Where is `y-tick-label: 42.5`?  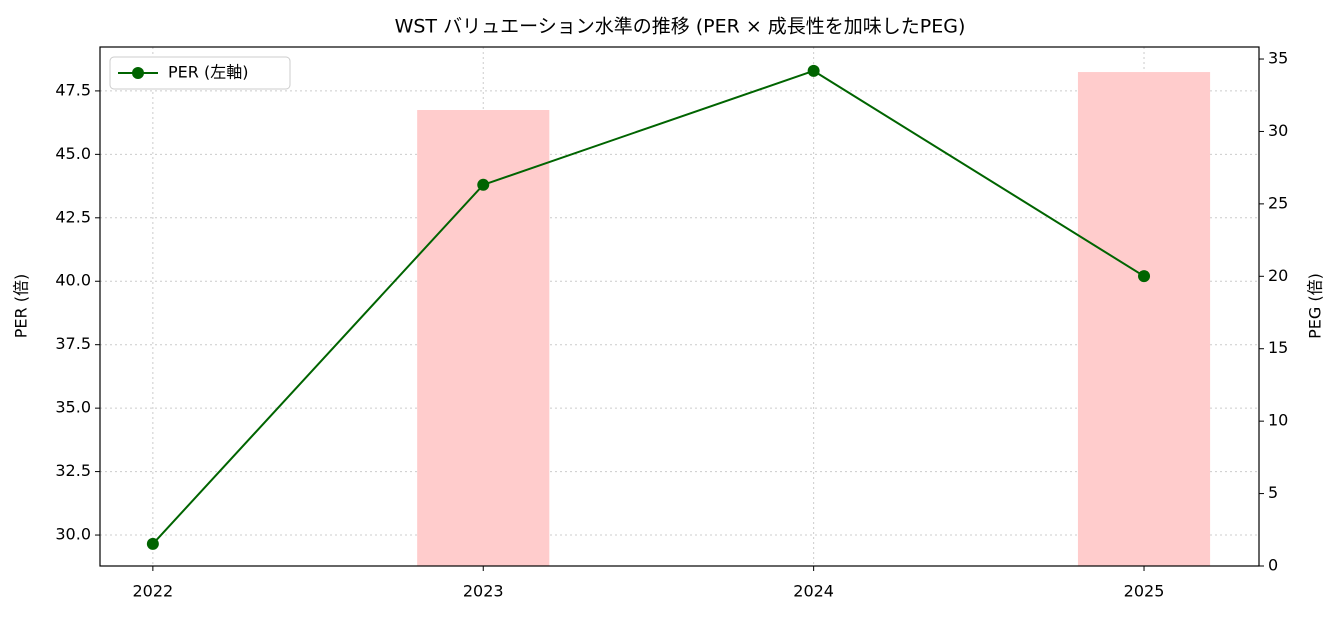 y-tick-label: 42.5 is located at coordinates (73, 216).